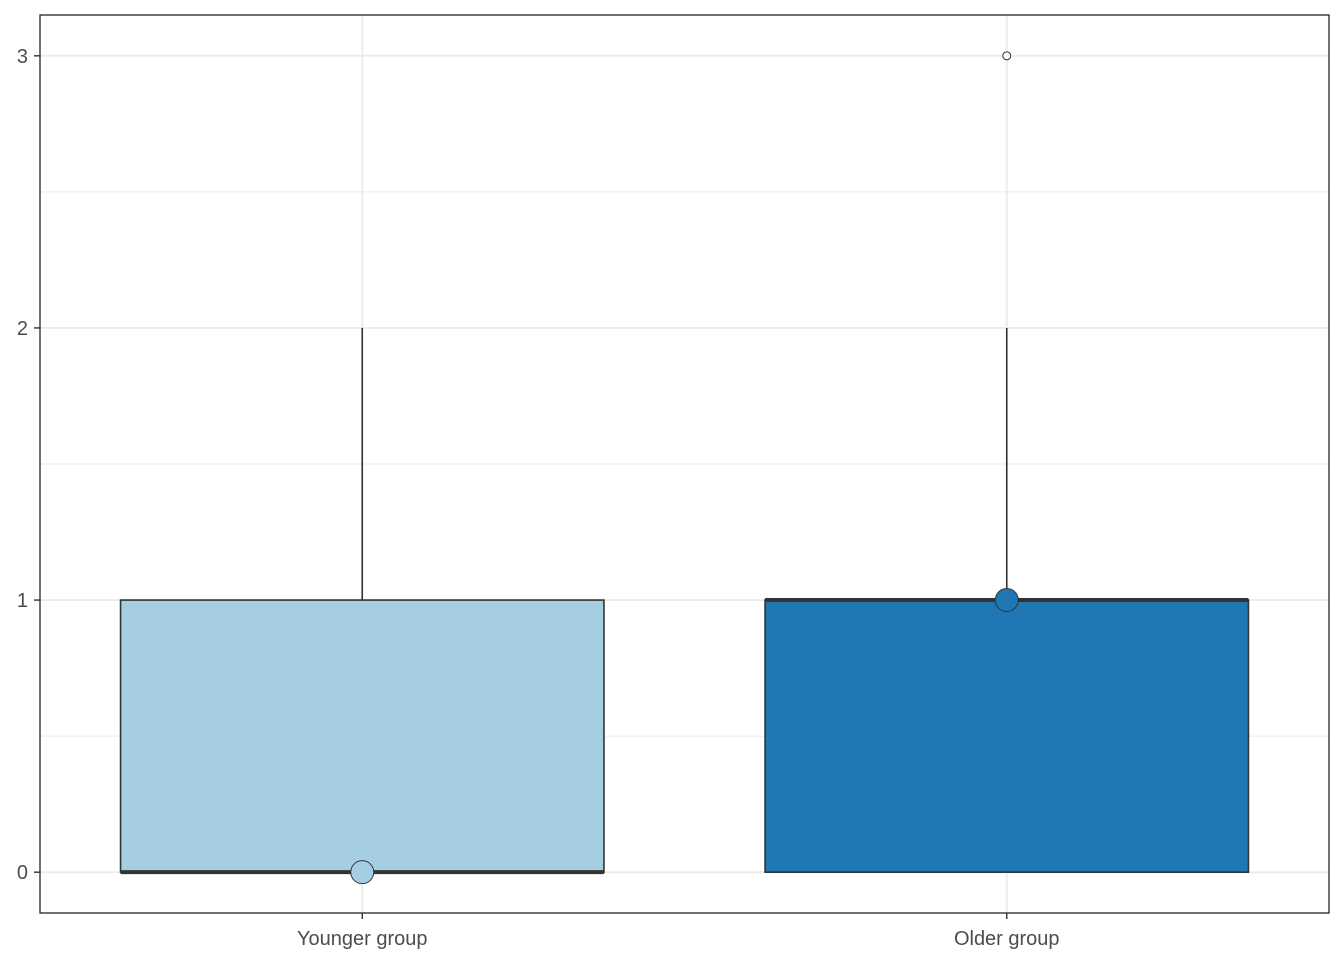  I want to click on y-tick-label: 2, so click(22, 329).